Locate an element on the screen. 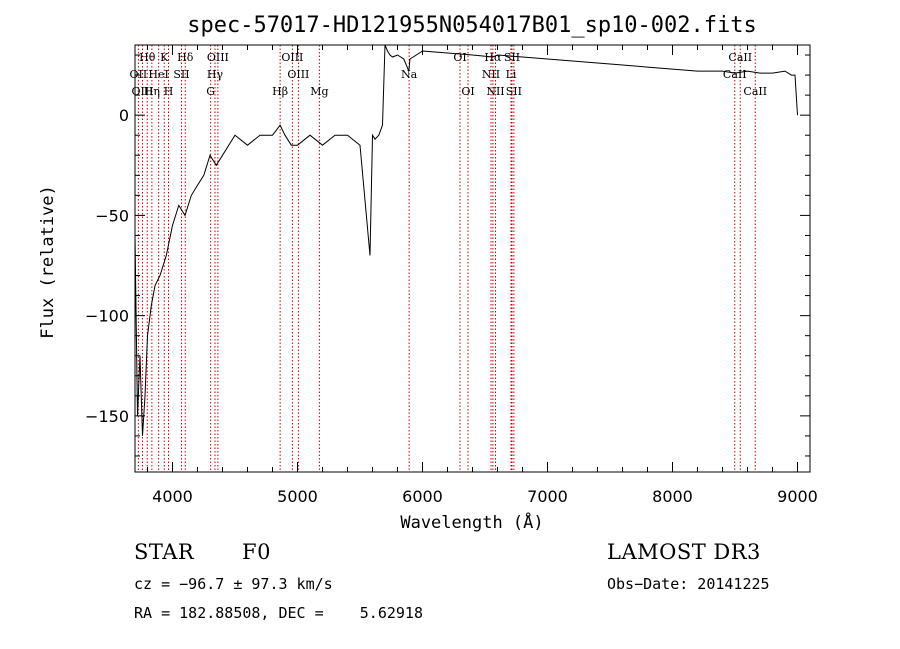 The image size is (900, 649). x-tick-label: 5000 is located at coordinates (297, 496).